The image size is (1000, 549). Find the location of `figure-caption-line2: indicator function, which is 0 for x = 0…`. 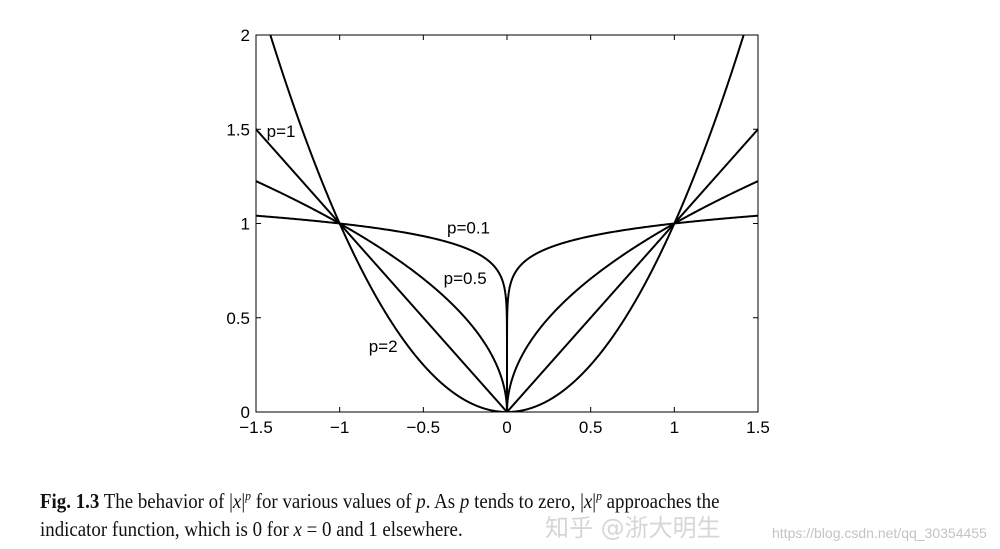

figure-caption-line2: indicator function, which is 0 for x = 0… is located at coordinates (251, 529).